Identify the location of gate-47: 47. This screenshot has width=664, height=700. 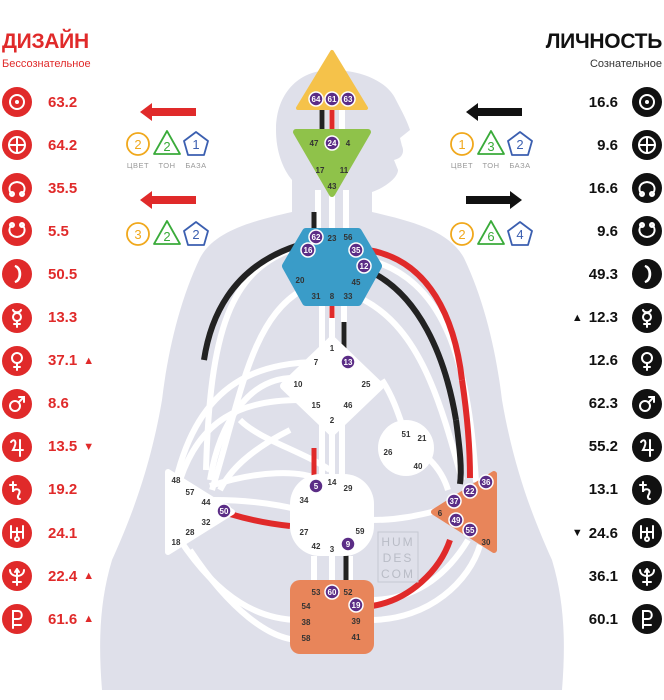
(314, 143).